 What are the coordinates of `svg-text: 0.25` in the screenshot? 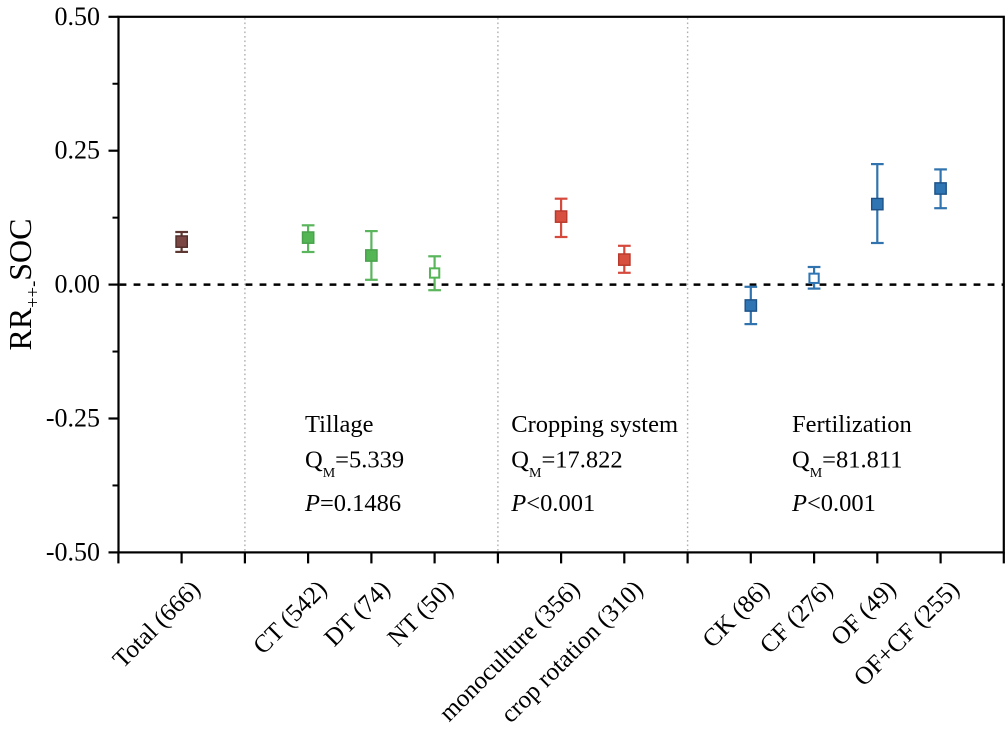 It's located at (78, 150).